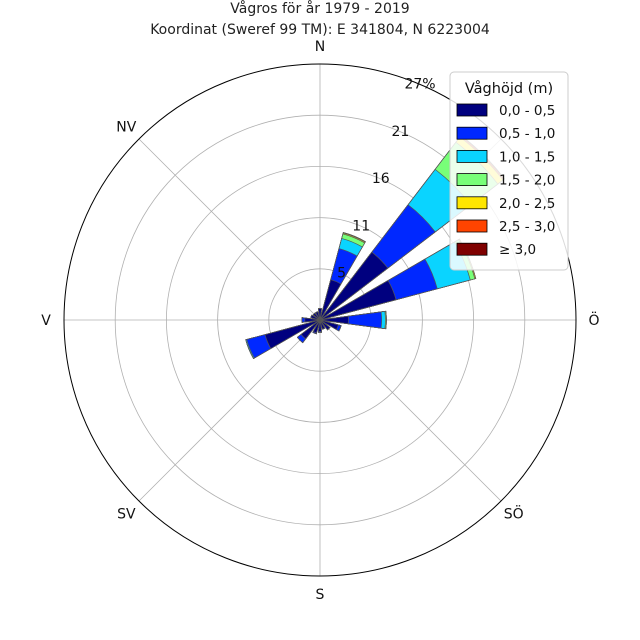 Image resolution: width=640 pixels, height=640 pixels. Describe the element at coordinates (419, 85) in the screenshot. I see `radial-tick-label: 27%` at that location.